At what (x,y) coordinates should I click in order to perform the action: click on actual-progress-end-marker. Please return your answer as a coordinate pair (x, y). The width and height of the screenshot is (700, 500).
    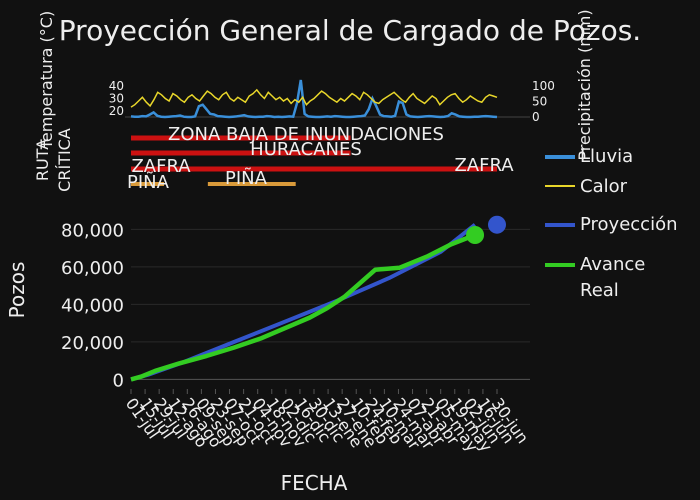
    Looking at the image, I should click on (475, 235).